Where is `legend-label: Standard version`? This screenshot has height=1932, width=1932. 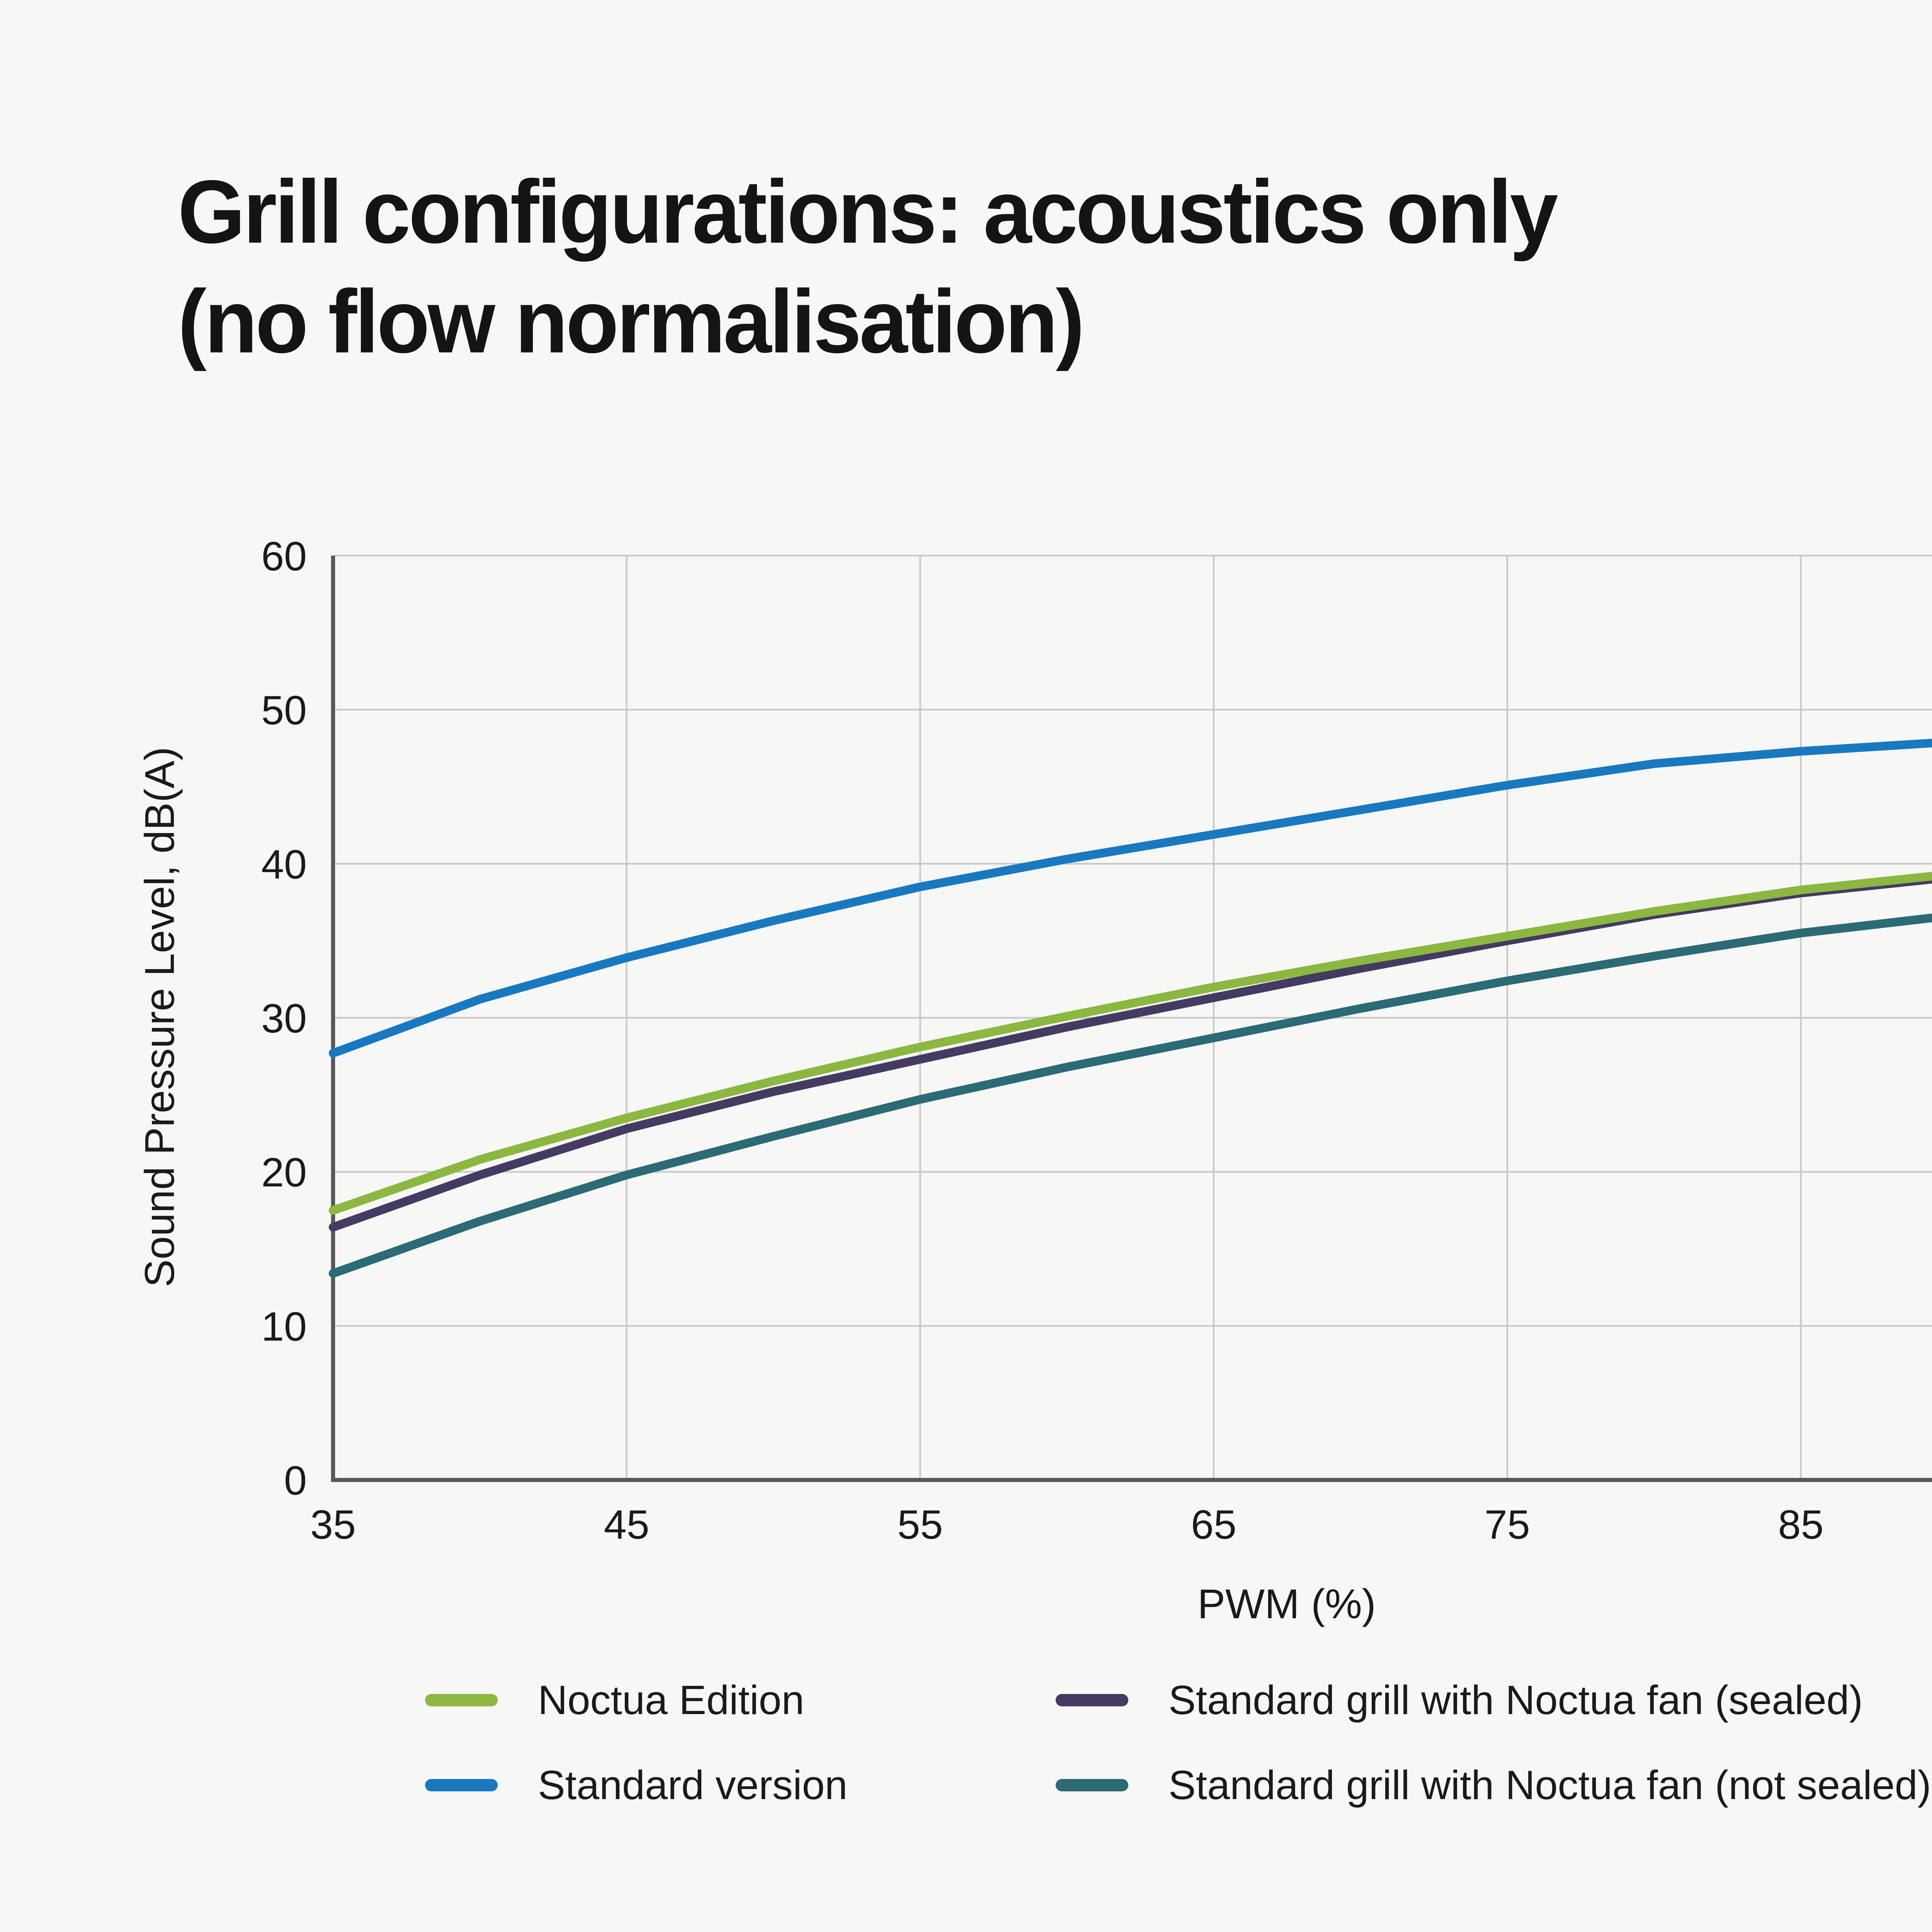
legend-label: Standard version is located at coordinates (693, 1785).